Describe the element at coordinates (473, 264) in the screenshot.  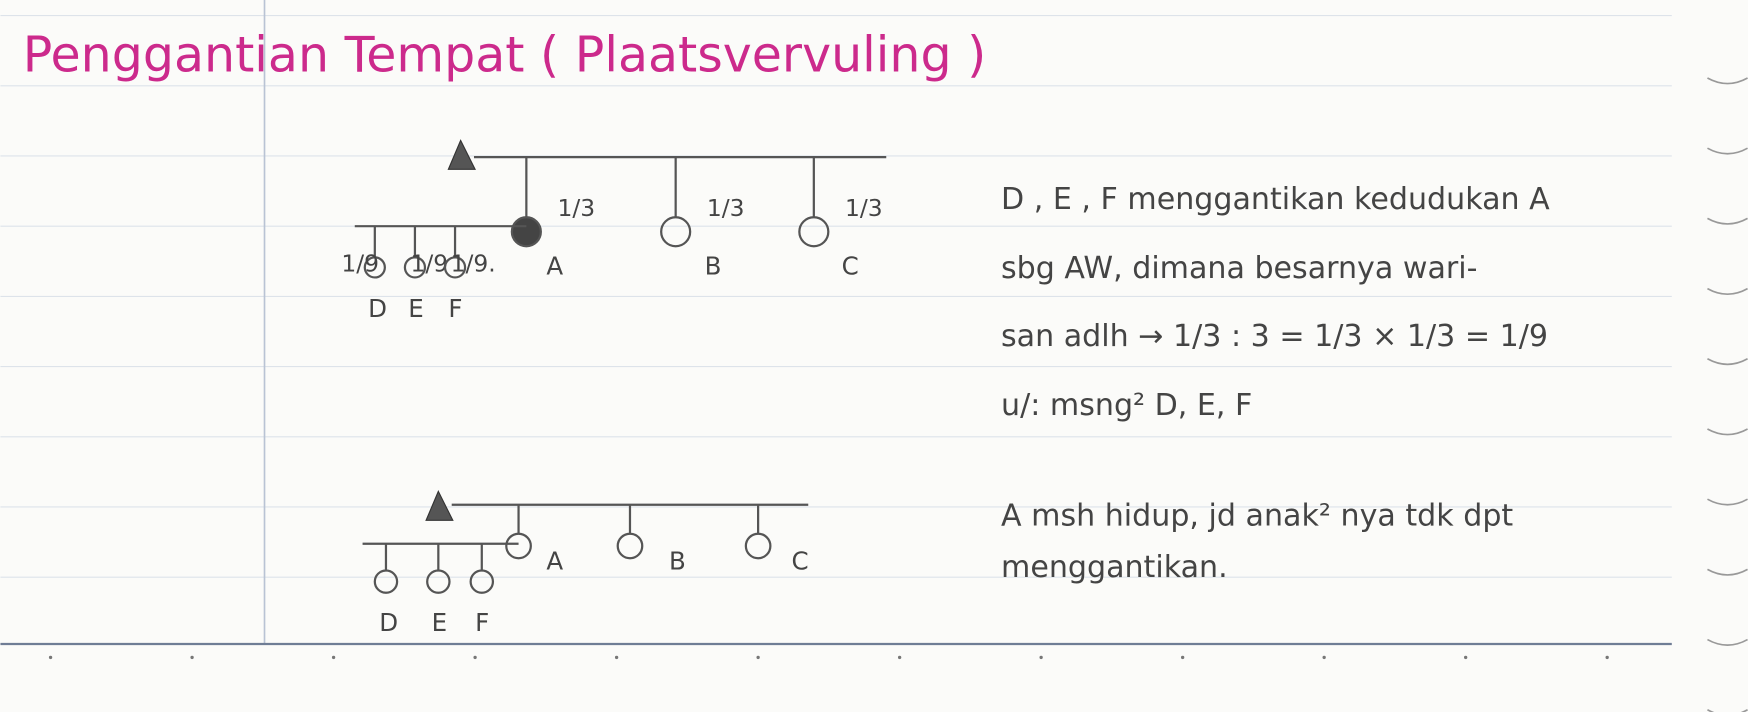
I see `grandchild-share: 1/9.` at that location.